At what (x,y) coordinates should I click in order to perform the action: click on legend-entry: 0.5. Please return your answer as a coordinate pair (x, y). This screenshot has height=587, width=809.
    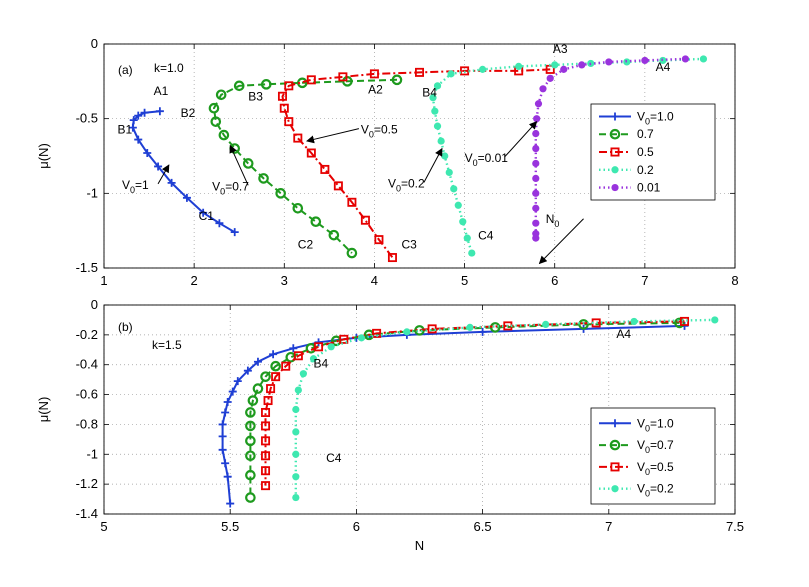
    Looking at the image, I should click on (626, 152).